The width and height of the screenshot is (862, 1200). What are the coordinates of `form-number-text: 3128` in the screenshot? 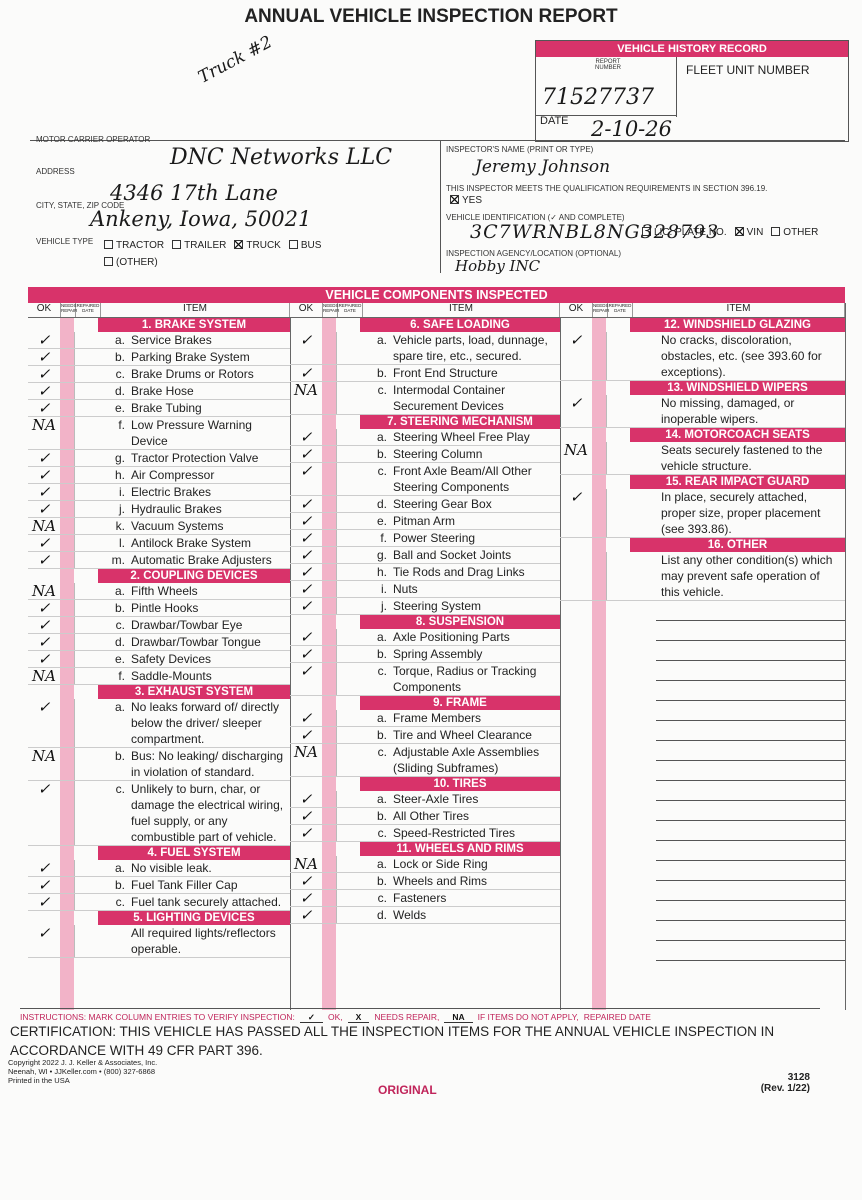 It's located at (798, 1077).